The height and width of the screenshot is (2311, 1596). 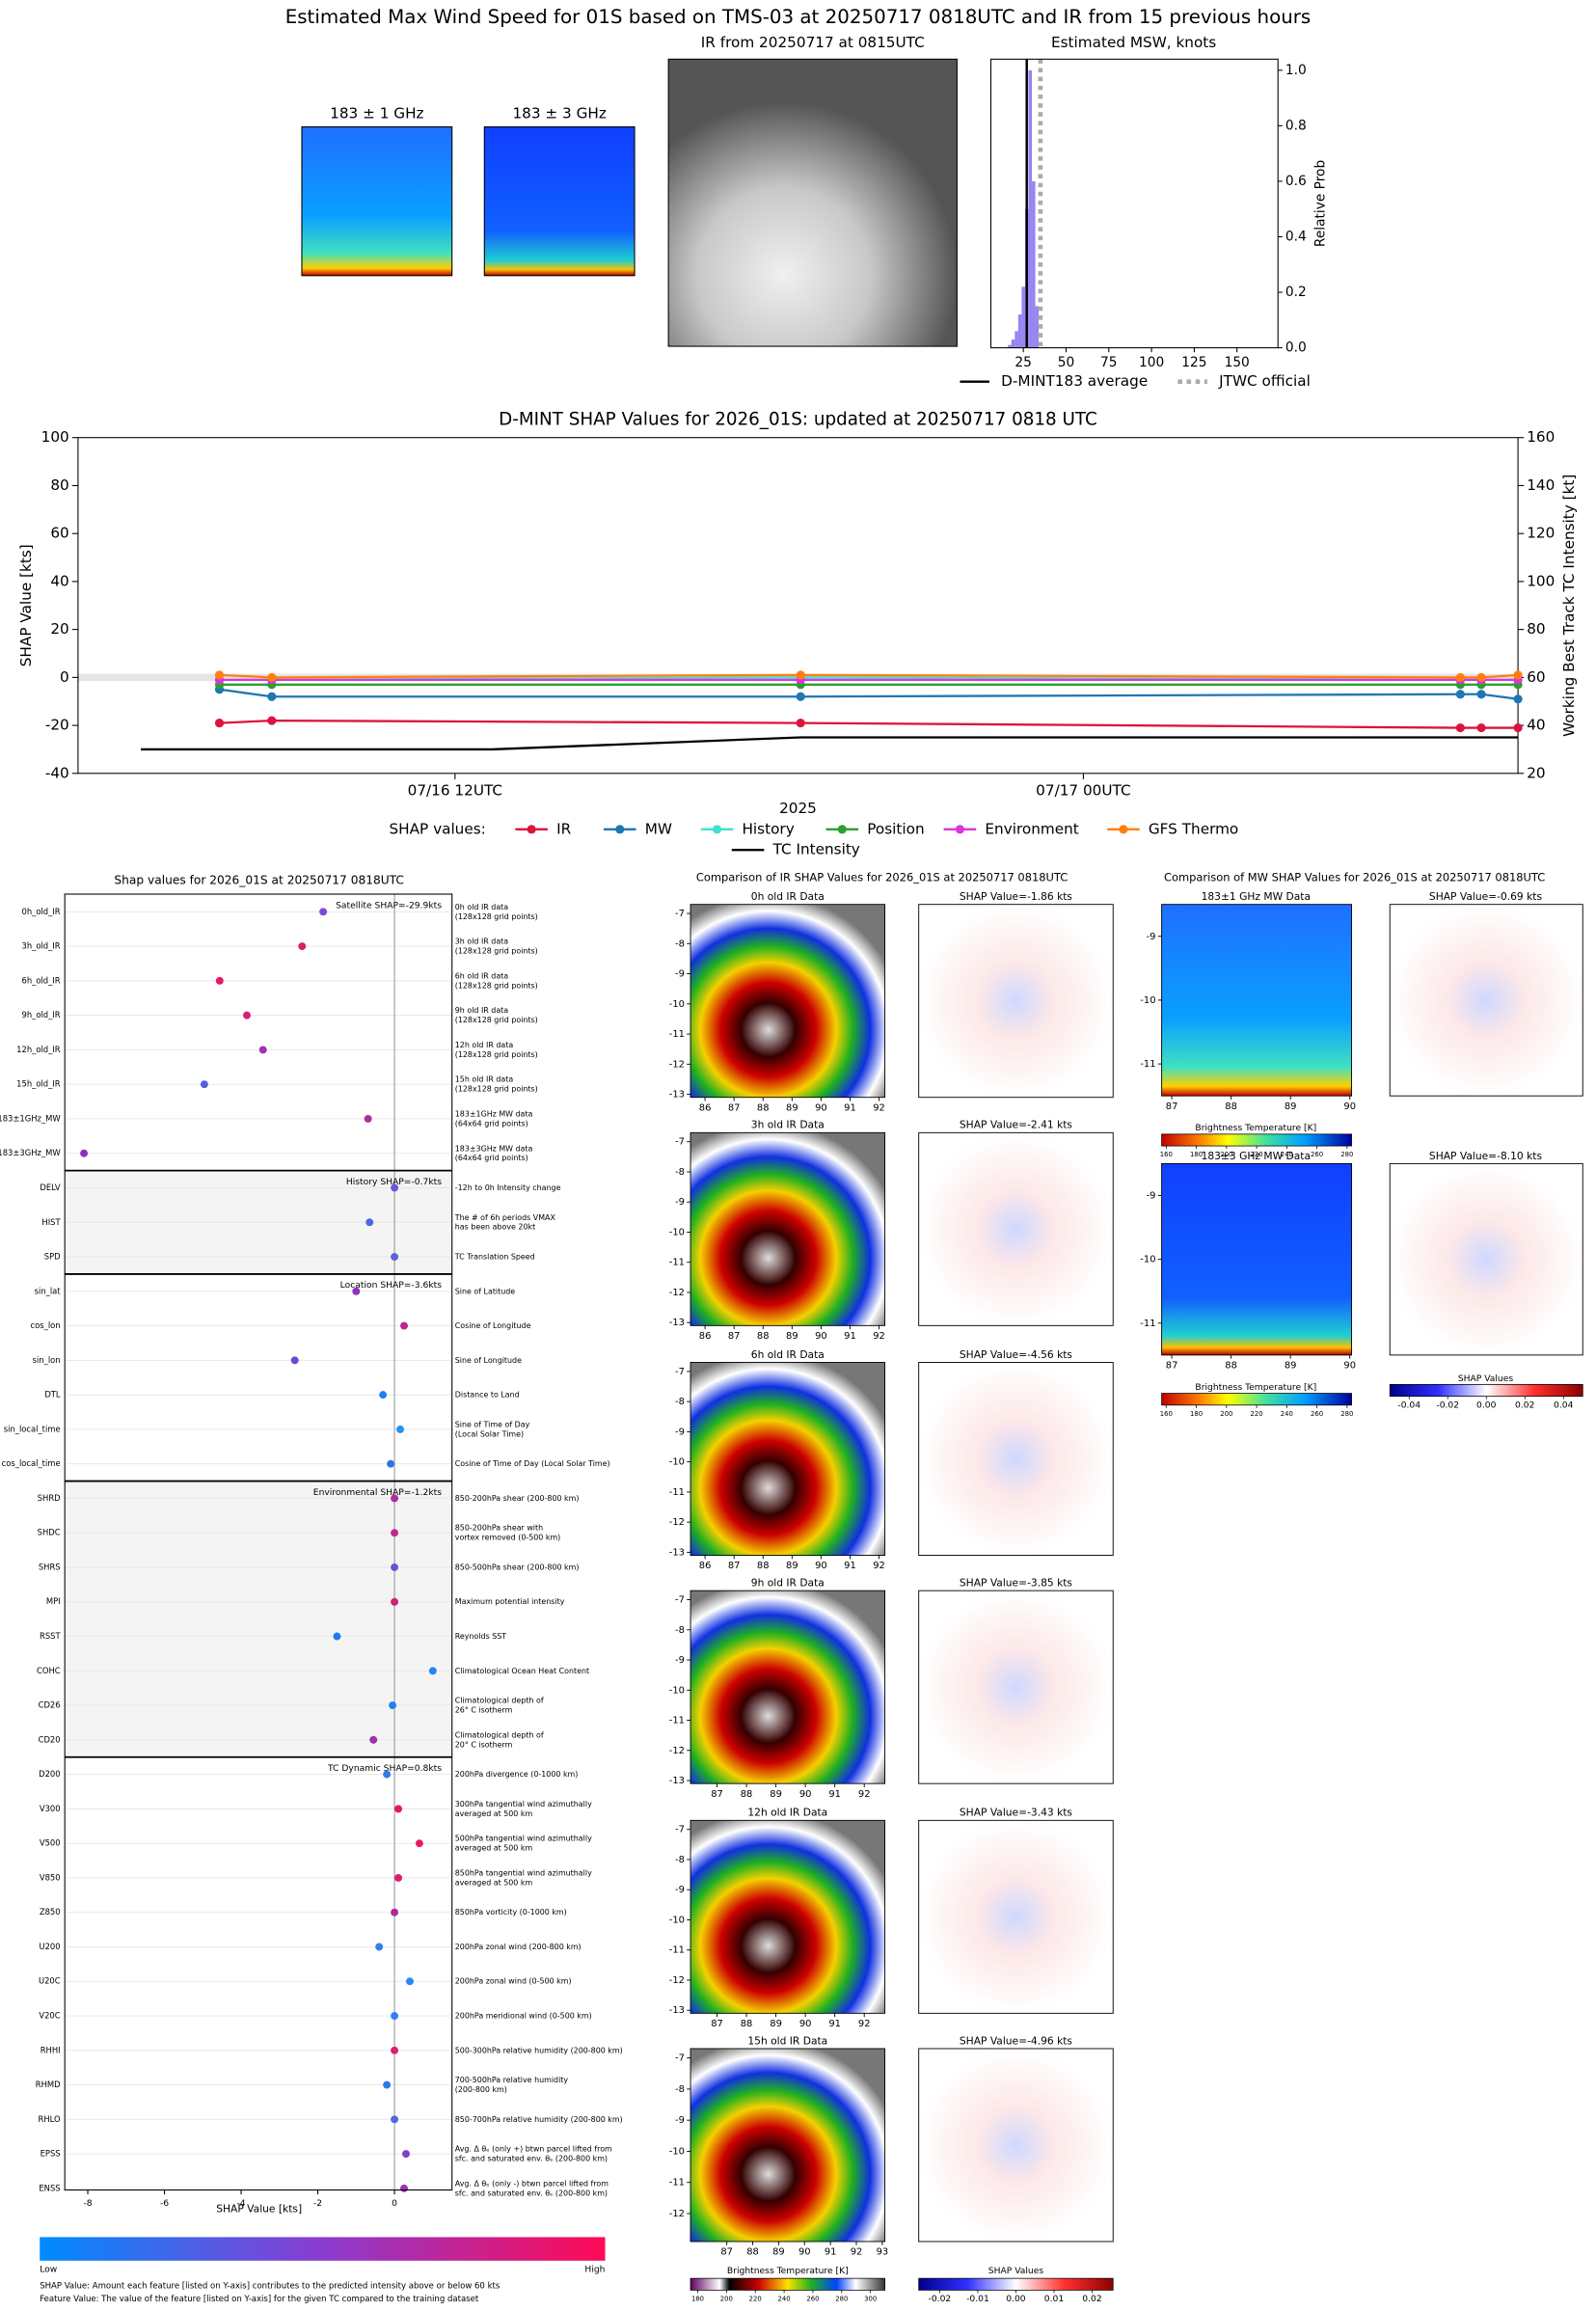 What do you see at coordinates (492, 1424) in the screenshot?
I see `feature-description: Sine of Time of Day` at bounding box center [492, 1424].